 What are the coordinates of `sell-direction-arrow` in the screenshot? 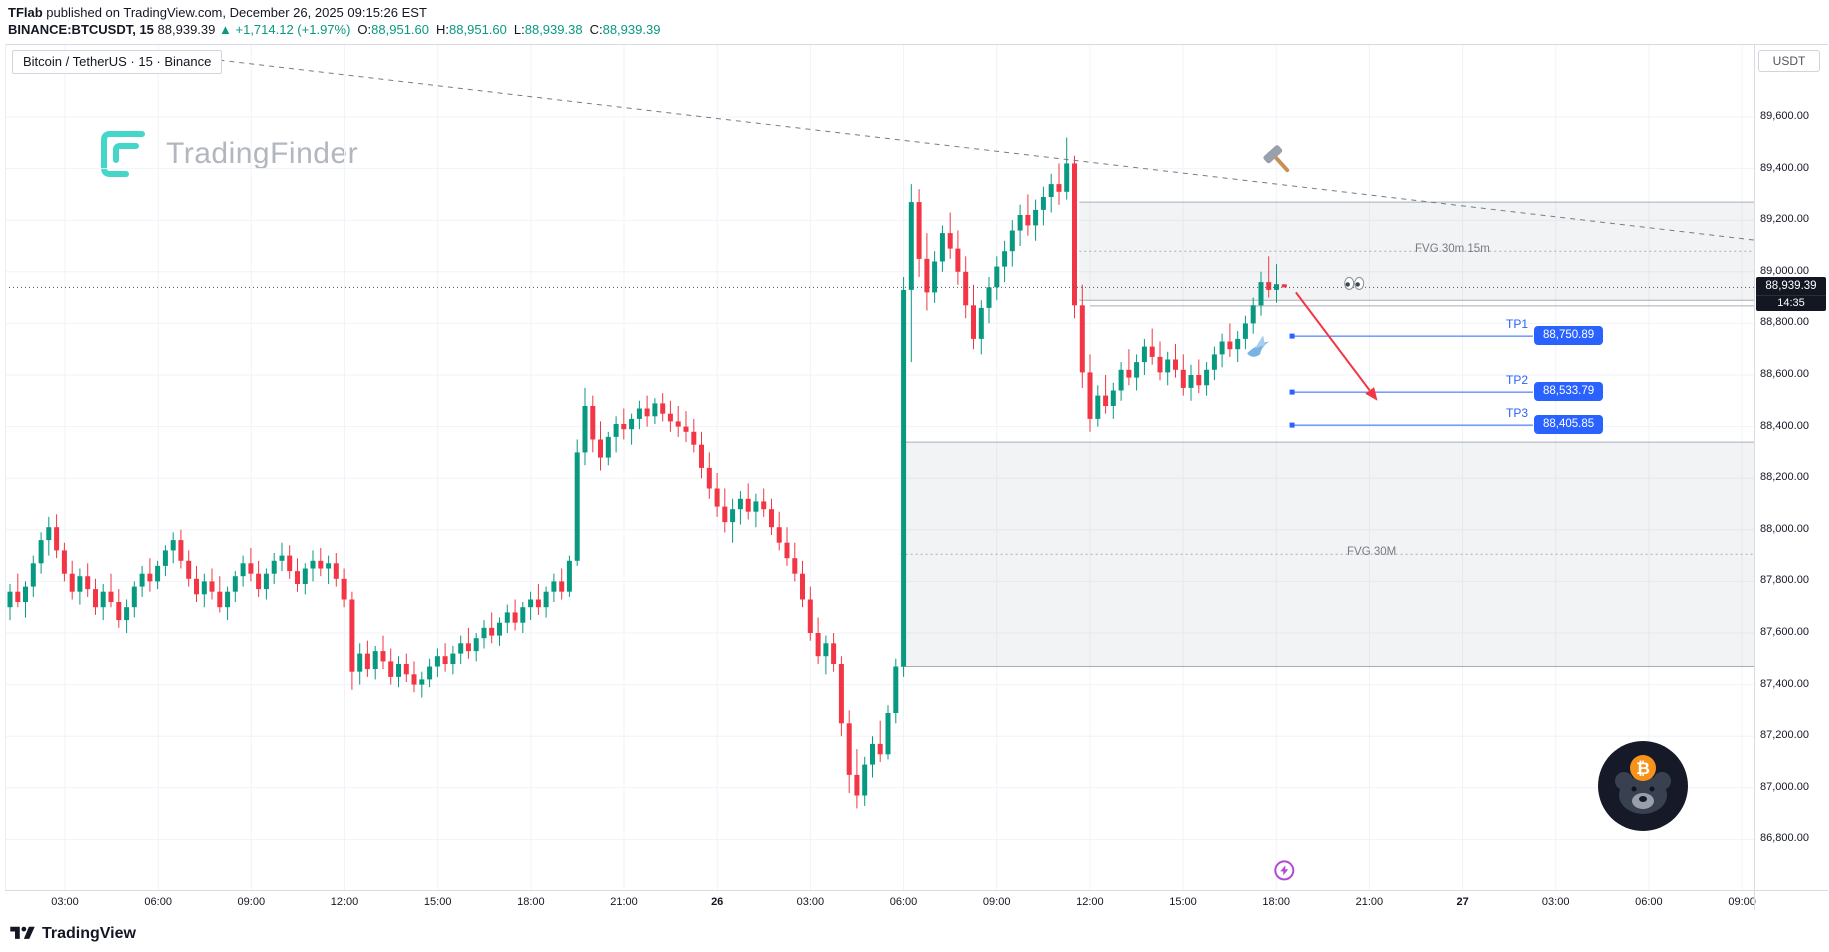 It's located at (1336, 346).